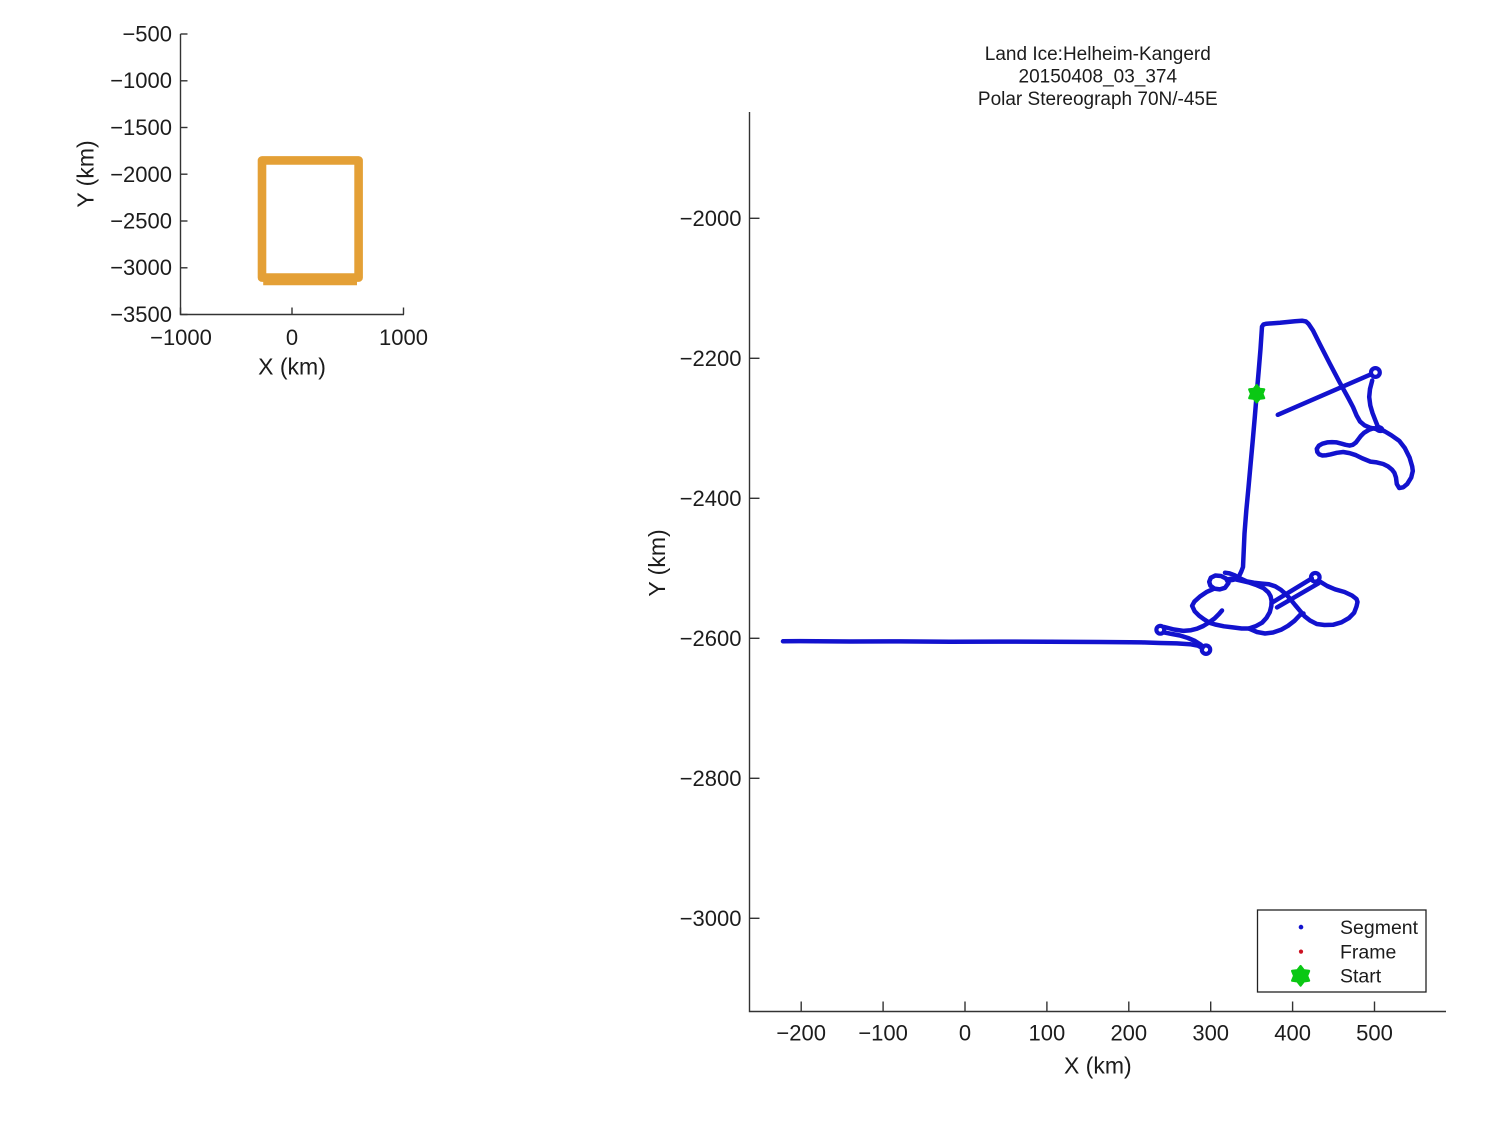 The width and height of the screenshot is (1500, 1130). Describe the element at coordinates (403, 337) in the screenshot. I see `svg-text: 1000` at that location.